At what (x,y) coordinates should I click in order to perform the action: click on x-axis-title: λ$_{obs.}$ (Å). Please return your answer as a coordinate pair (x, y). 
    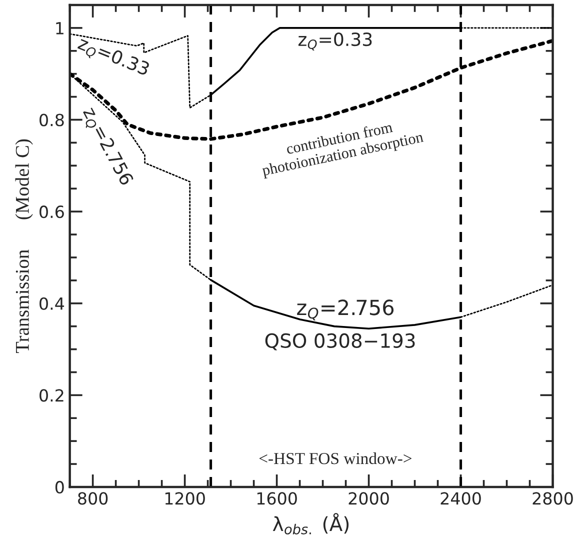
    Looking at the image, I should click on (310, 523).